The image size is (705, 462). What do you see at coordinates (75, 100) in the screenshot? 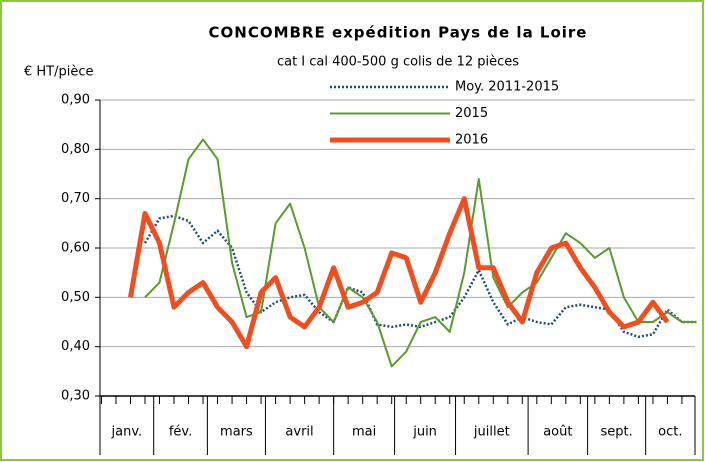
I see `y-tick-label: 0,90` at bounding box center [75, 100].